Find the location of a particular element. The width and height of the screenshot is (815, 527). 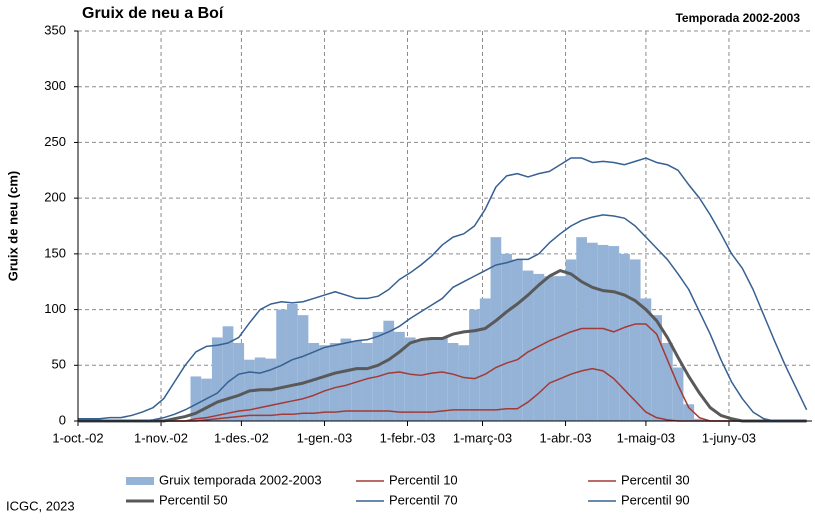

x-tick-label: 1-des.-02 is located at coordinates (241, 437).